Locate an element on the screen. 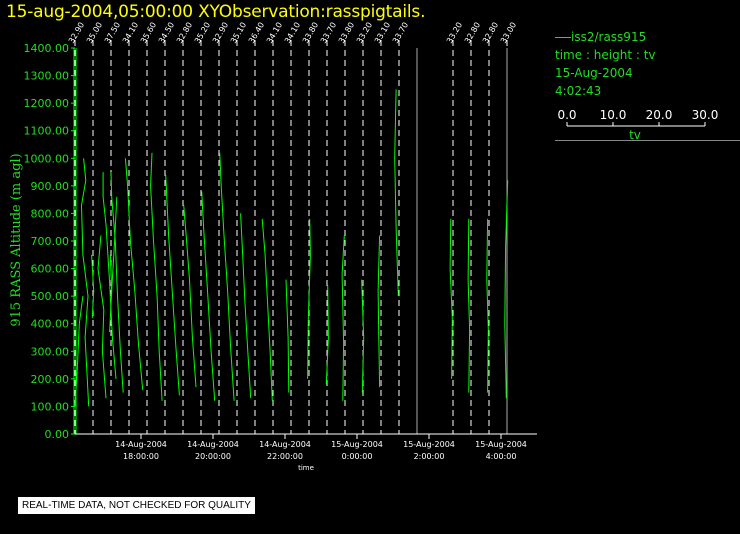  profile-label: 33.00 is located at coordinates (508, 33).